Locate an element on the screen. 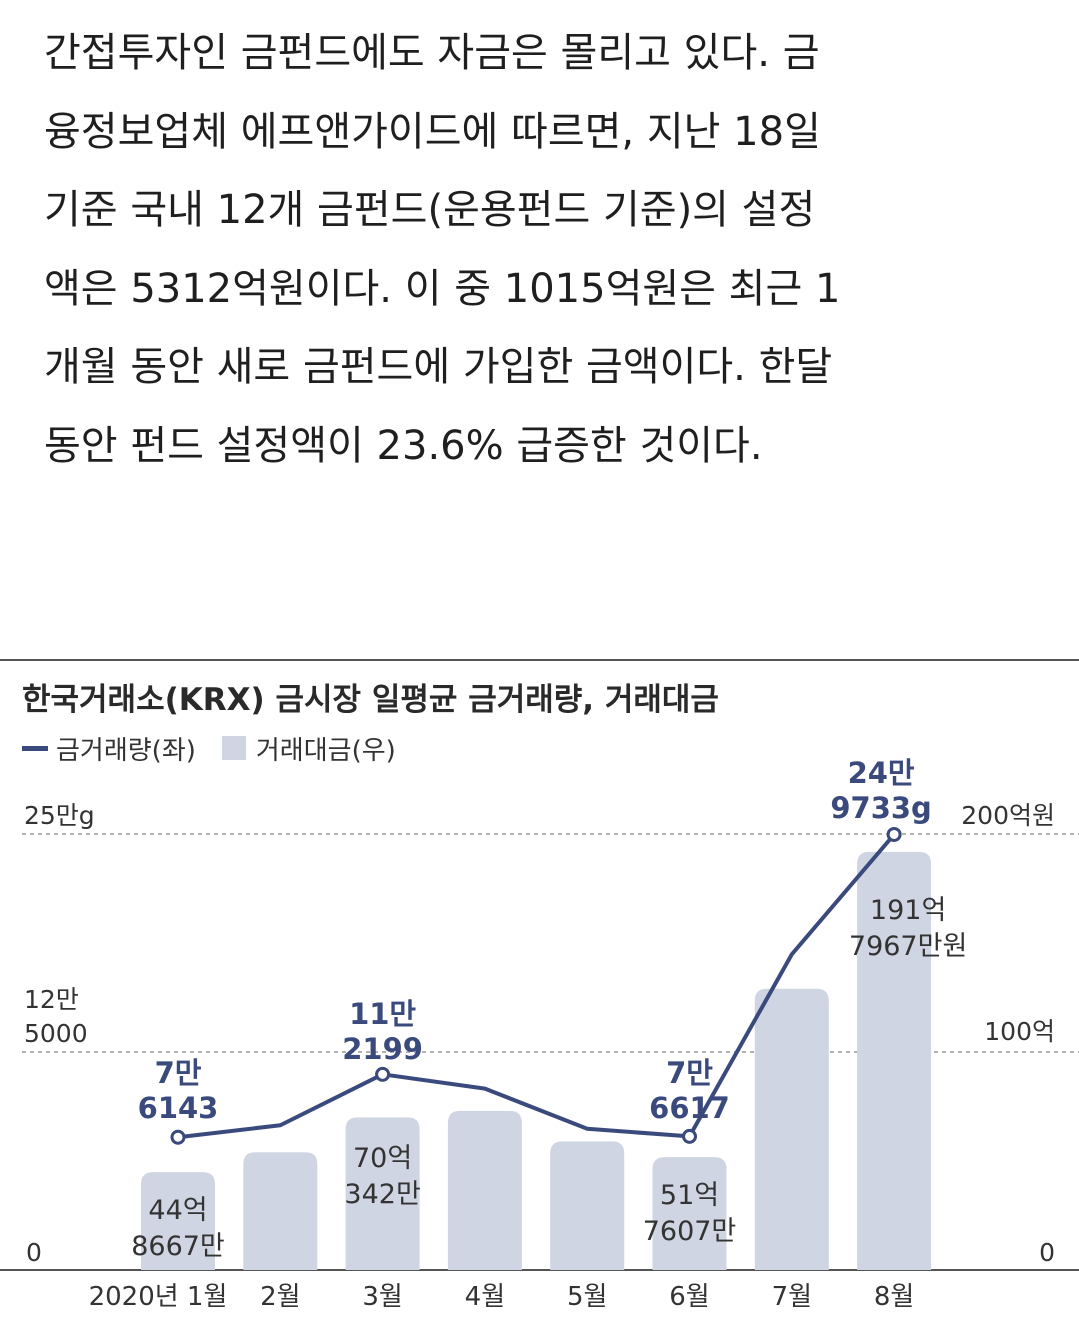  bar-label-6: 51억 7607만 is located at coordinates (690, 1213).